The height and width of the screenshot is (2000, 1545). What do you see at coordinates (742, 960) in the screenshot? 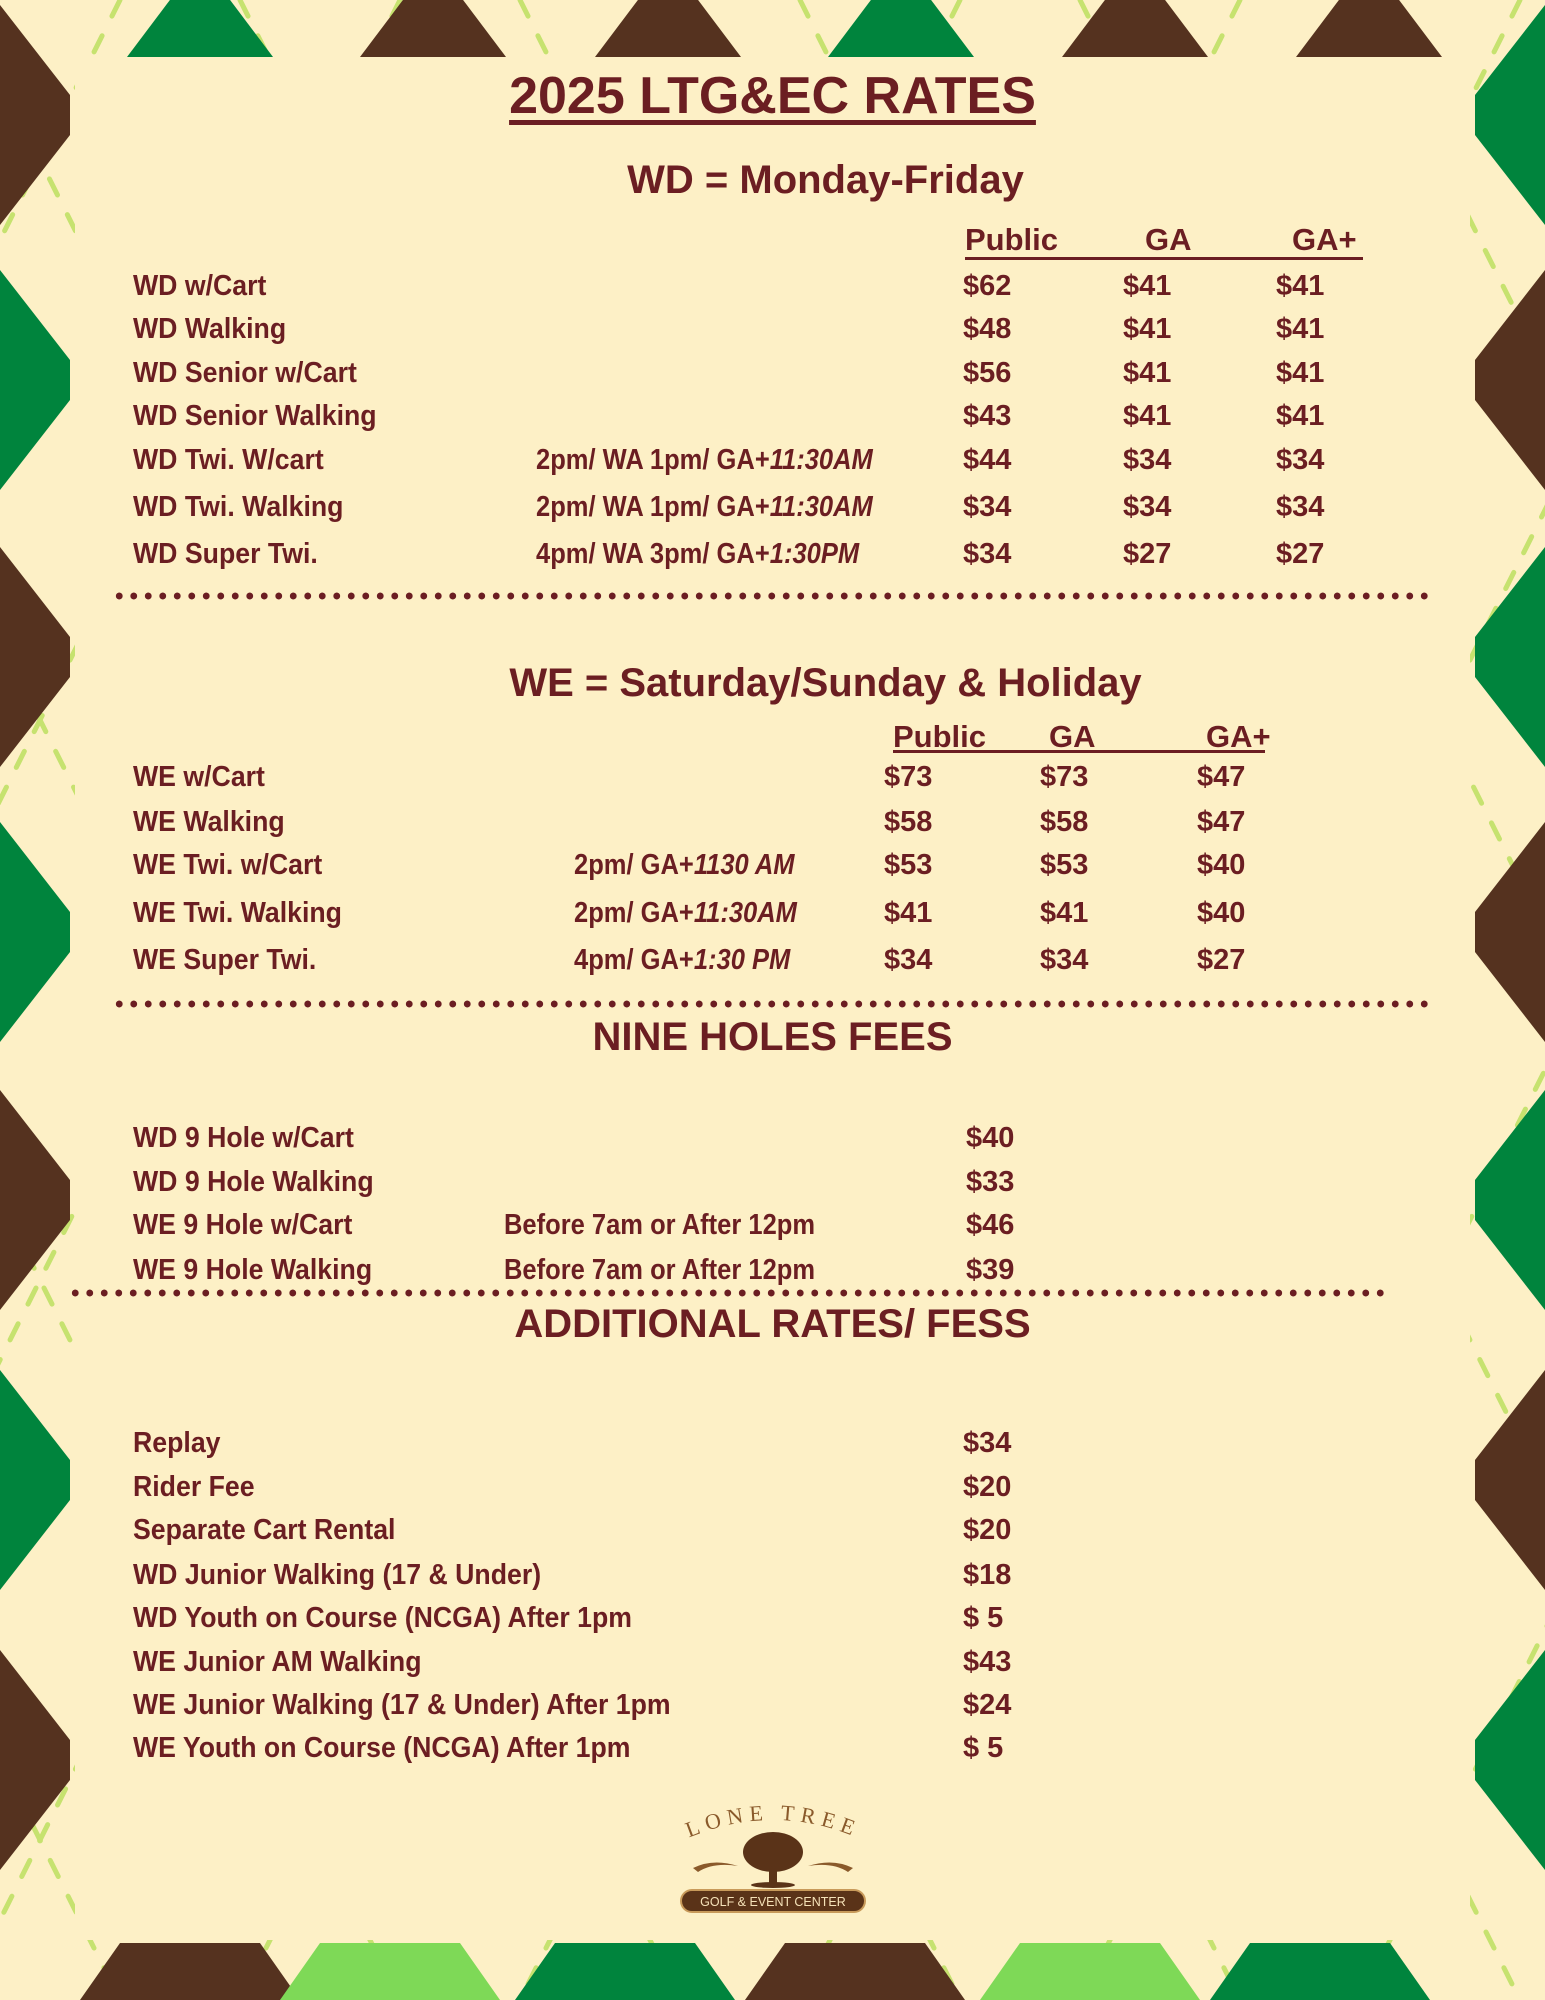
I see `note-ga-plus-time: 1:30 PM` at bounding box center [742, 960].